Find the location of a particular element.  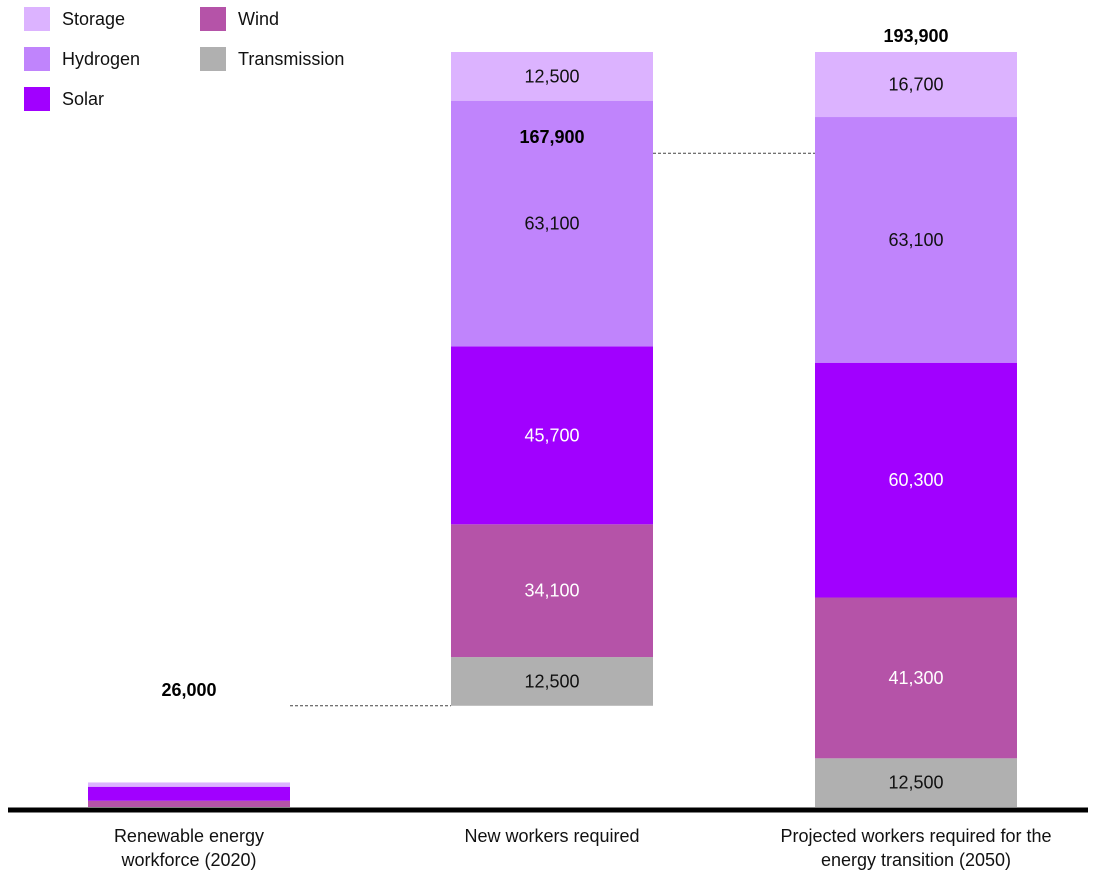

data-label-storage-2: 12,500 is located at coordinates (551, 76).